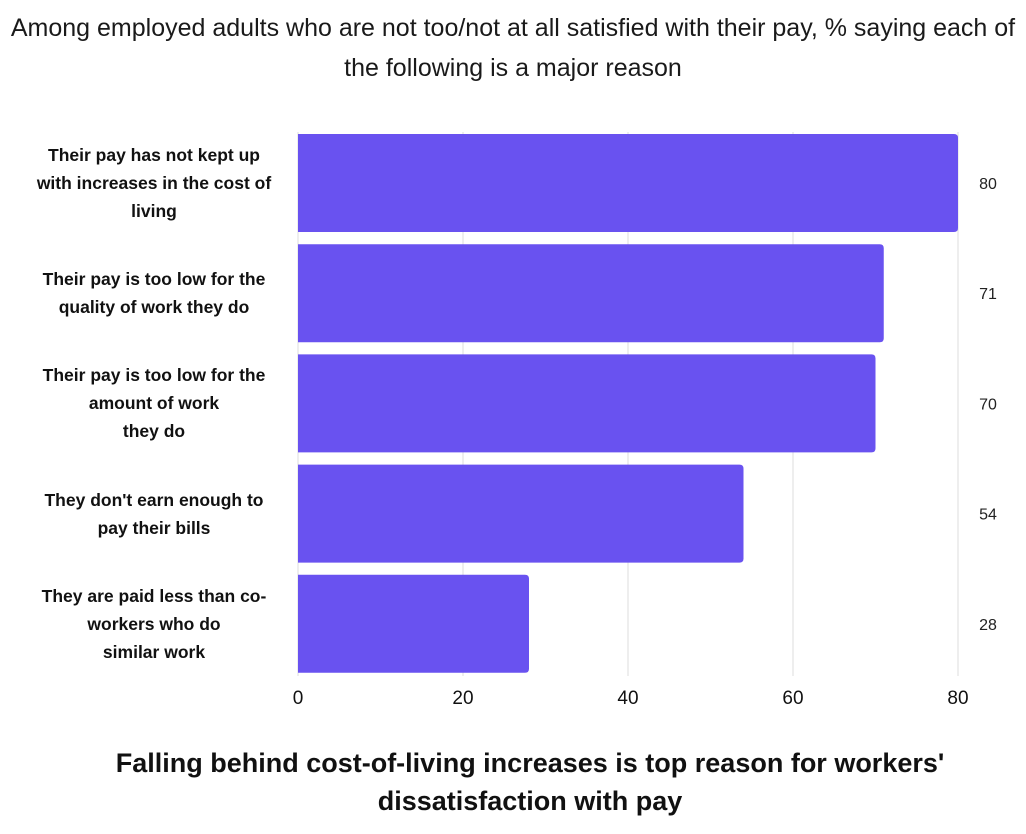 Image resolution: width=1026 pixels, height=834 pixels. Describe the element at coordinates (154, 431) in the screenshot. I see `category-label-line: they do` at that location.